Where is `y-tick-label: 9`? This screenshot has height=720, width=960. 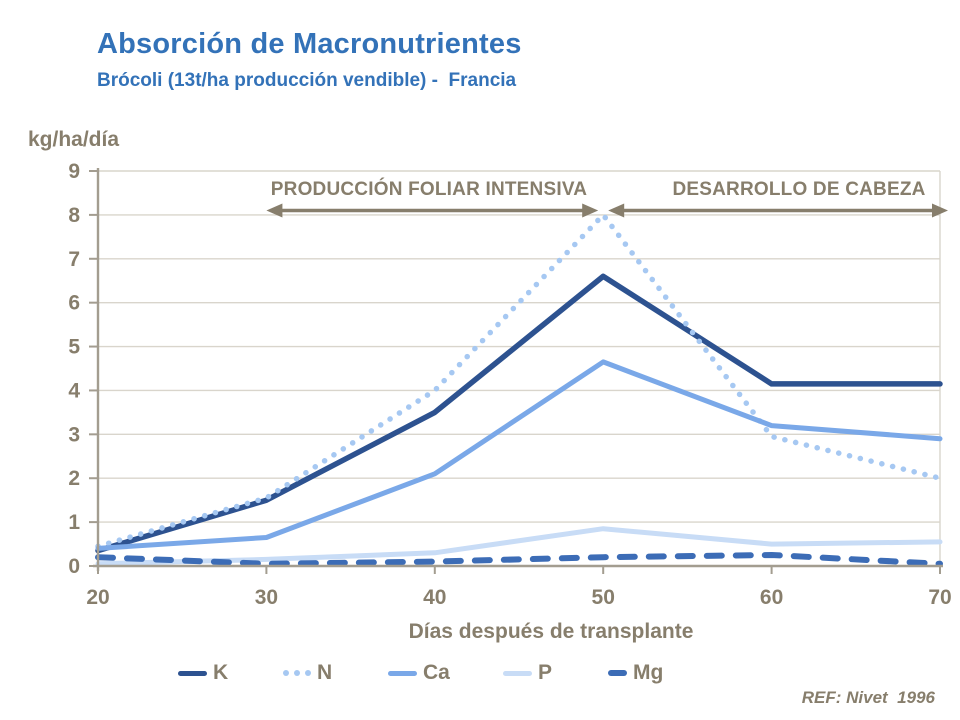 y-tick-label: 9 is located at coordinates (74, 171).